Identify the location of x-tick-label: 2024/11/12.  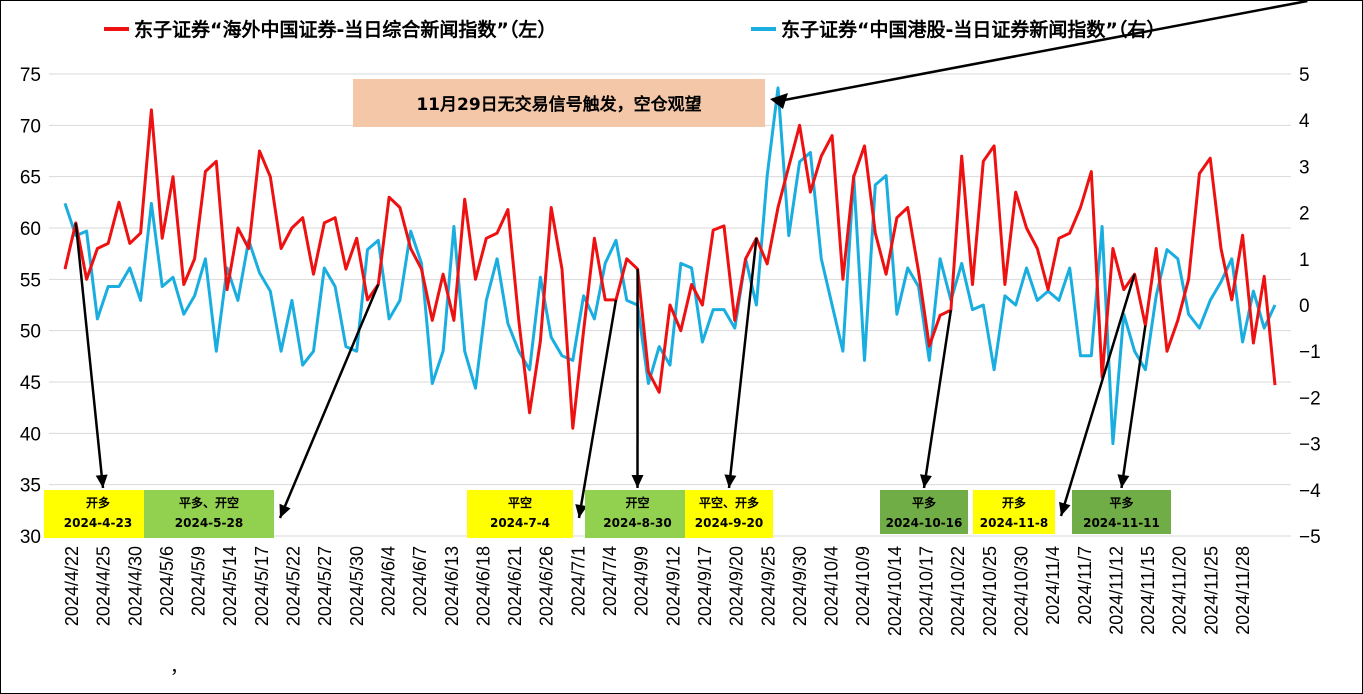
(1116, 590).